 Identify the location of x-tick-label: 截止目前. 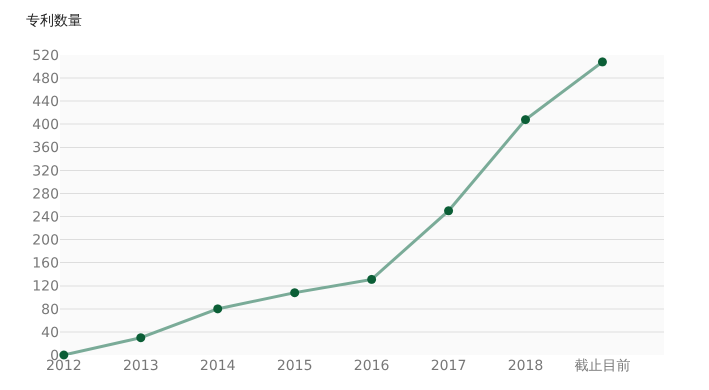
(602, 366).